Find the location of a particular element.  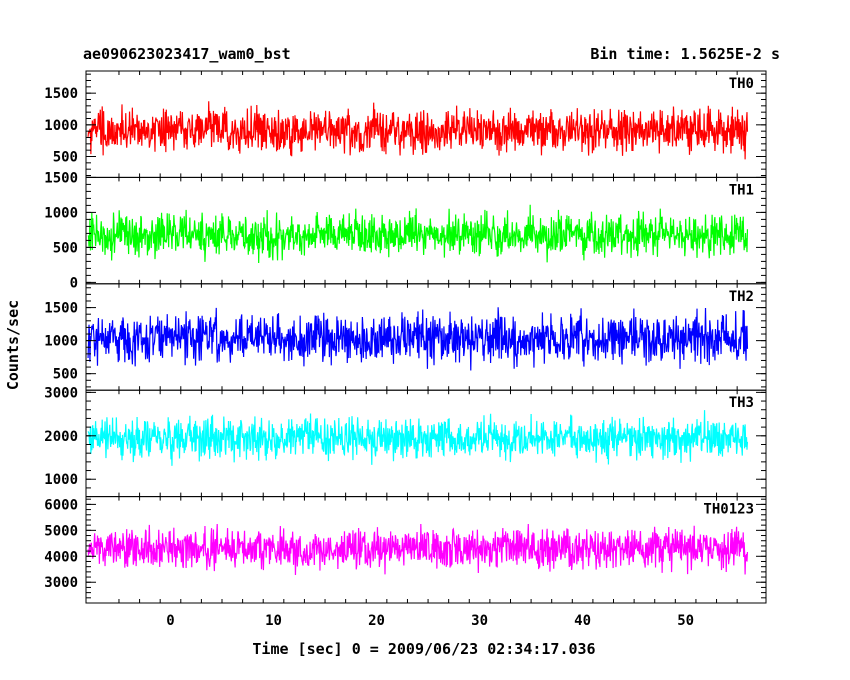

panel-label-th2: TH2 is located at coordinates (741, 297).